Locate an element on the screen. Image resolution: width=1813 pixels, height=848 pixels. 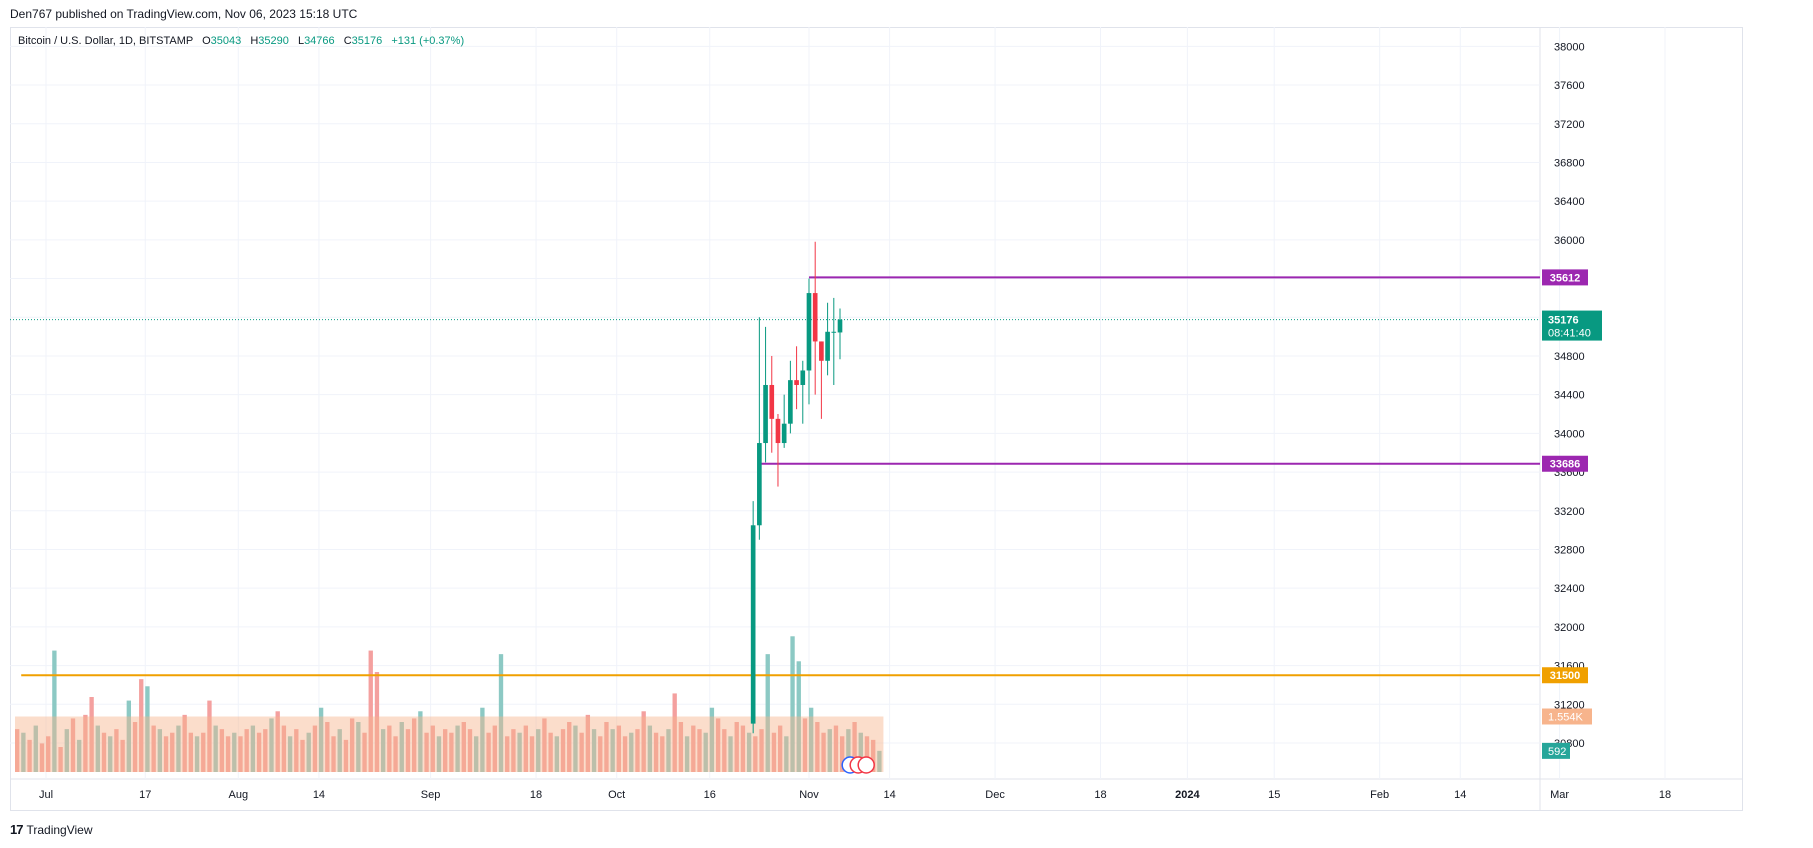
x-tick-label: Mar is located at coordinates (1559, 795).